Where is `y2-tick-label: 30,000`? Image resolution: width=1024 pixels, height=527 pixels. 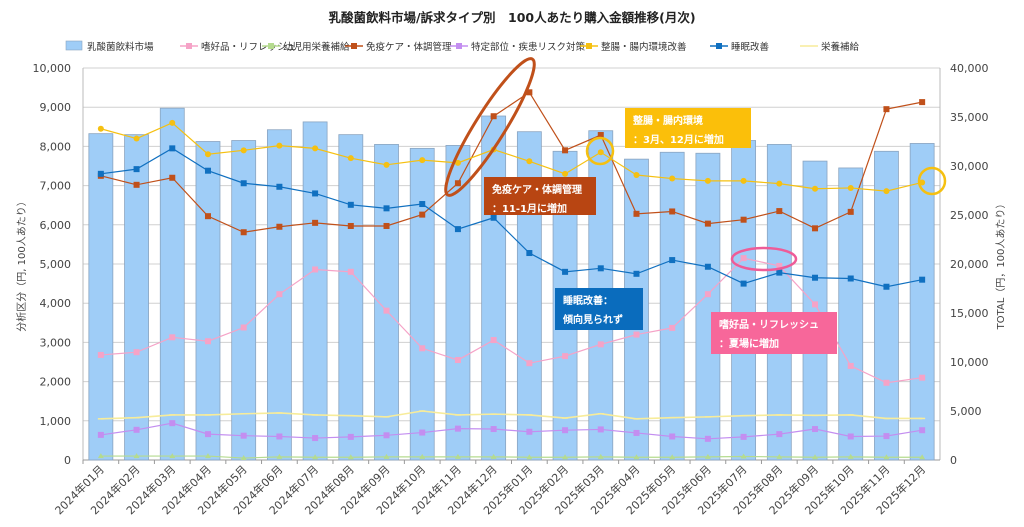
y2-tick-label: 30,000 is located at coordinates (969, 166).